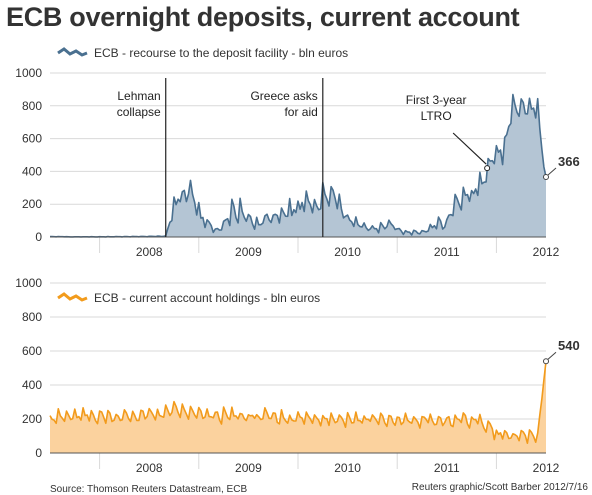  Describe the element at coordinates (298, 402) in the screenshot. I see `series-line` at that location.